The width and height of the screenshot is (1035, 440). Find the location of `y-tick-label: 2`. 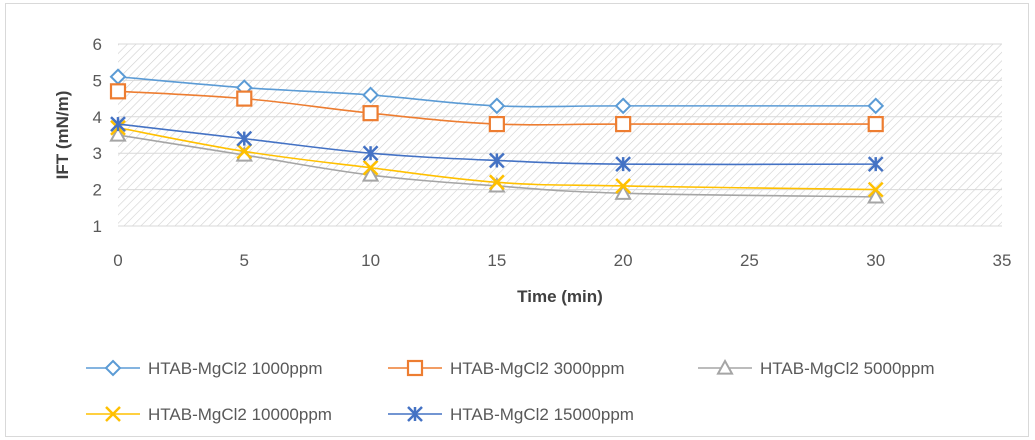

y-tick-label: 2 is located at coordinates (97, 190).